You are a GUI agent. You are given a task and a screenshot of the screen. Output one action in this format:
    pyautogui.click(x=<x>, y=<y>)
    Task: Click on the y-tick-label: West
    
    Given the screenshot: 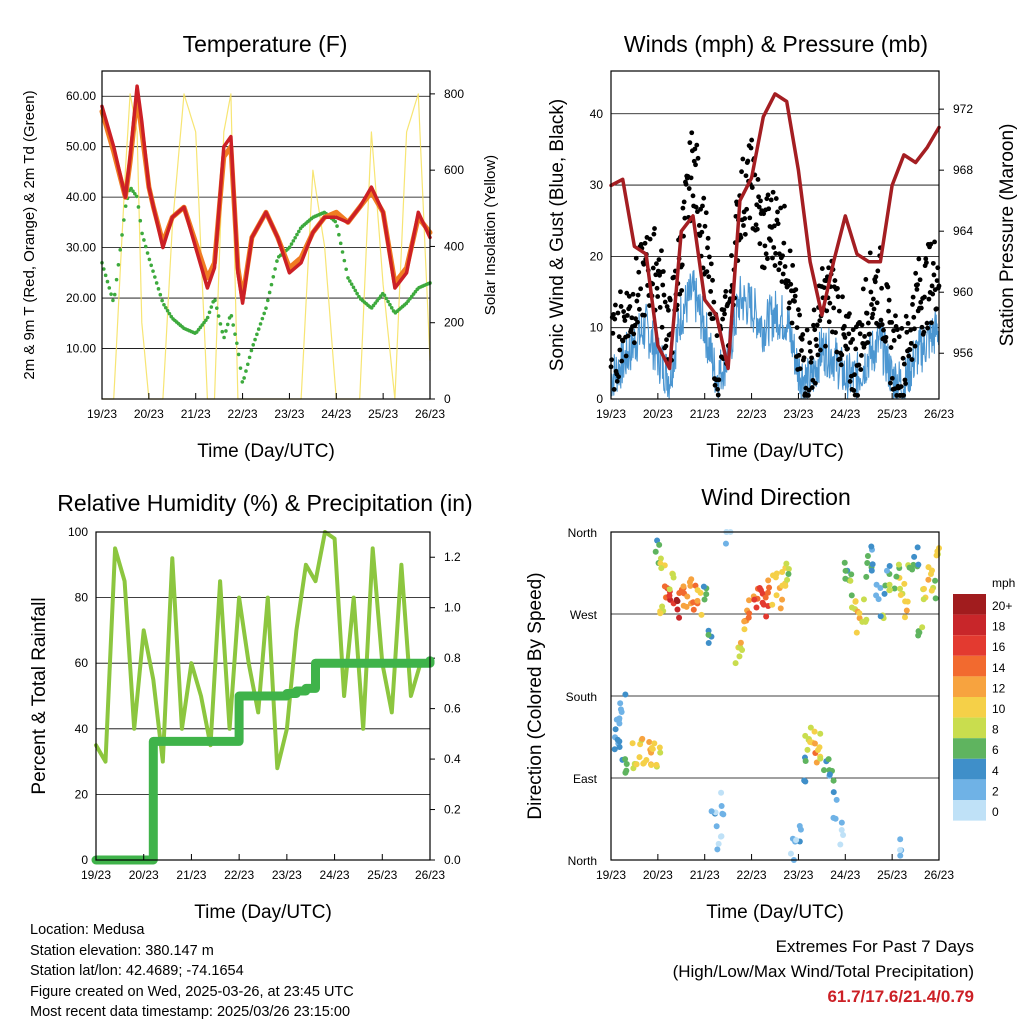 What is the action you would take?
    pyautogui.click(x=584, y=615)
    